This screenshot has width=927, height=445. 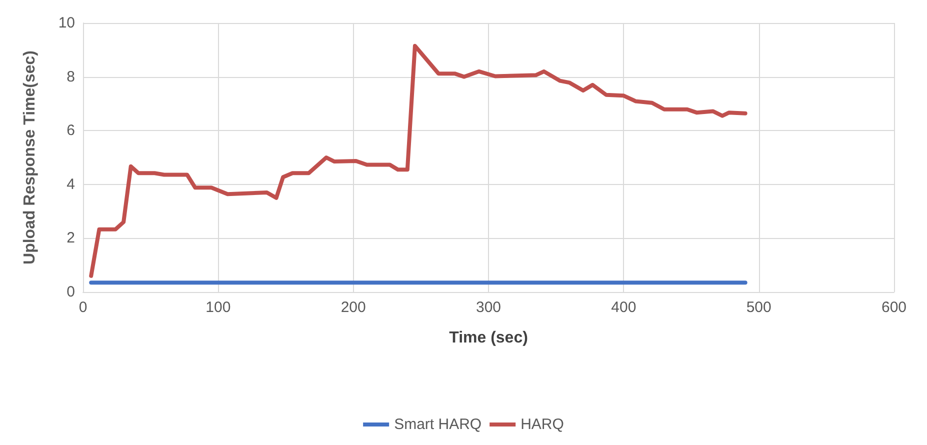 I want to click on y-axis-title: Upload Response Time(sec), so click(x=30, y=157).